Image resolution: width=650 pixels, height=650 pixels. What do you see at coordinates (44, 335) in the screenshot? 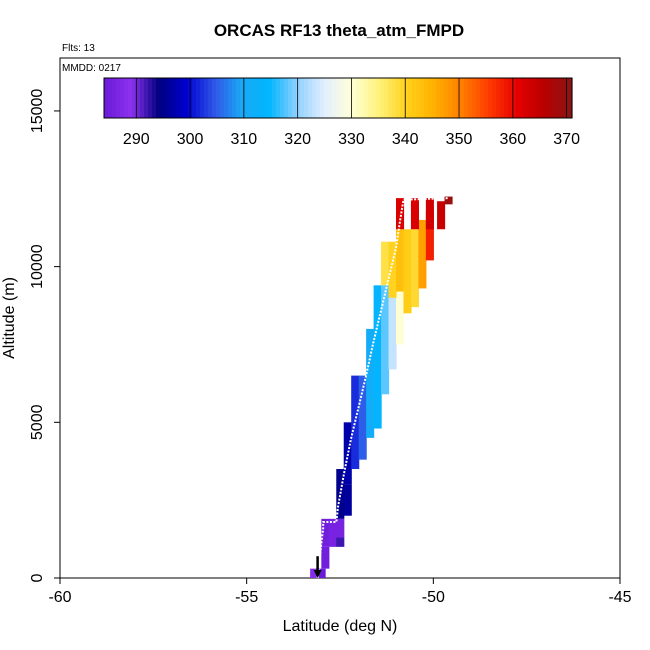
I see `y-axis: 0 5000 10000 15000` at bounding box center [44, 335].